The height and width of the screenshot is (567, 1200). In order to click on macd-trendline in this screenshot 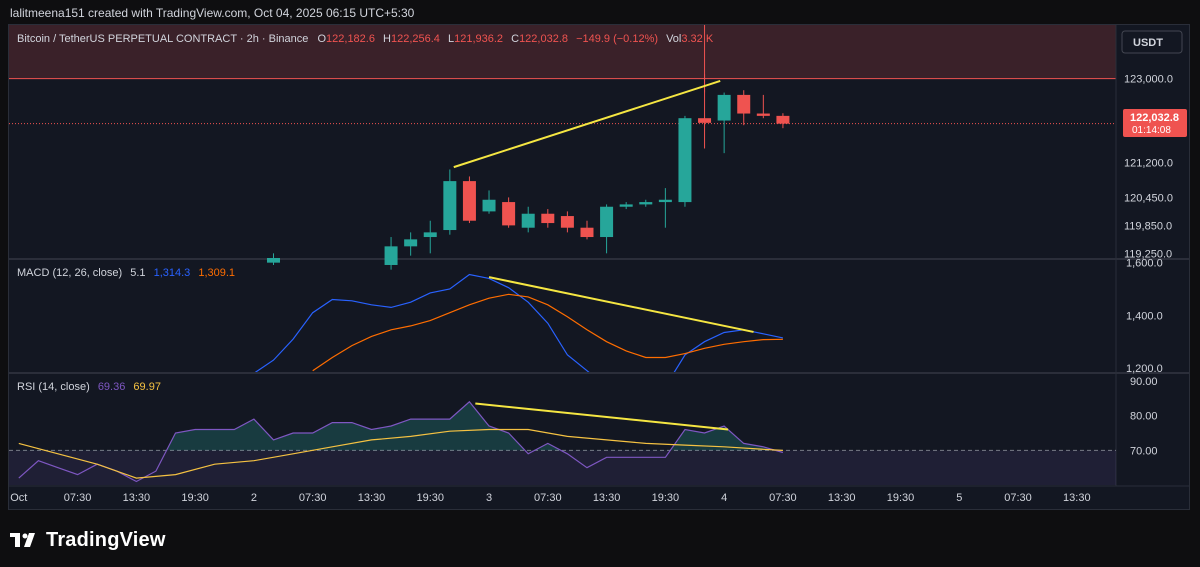, I will do `click(621, 304)`.